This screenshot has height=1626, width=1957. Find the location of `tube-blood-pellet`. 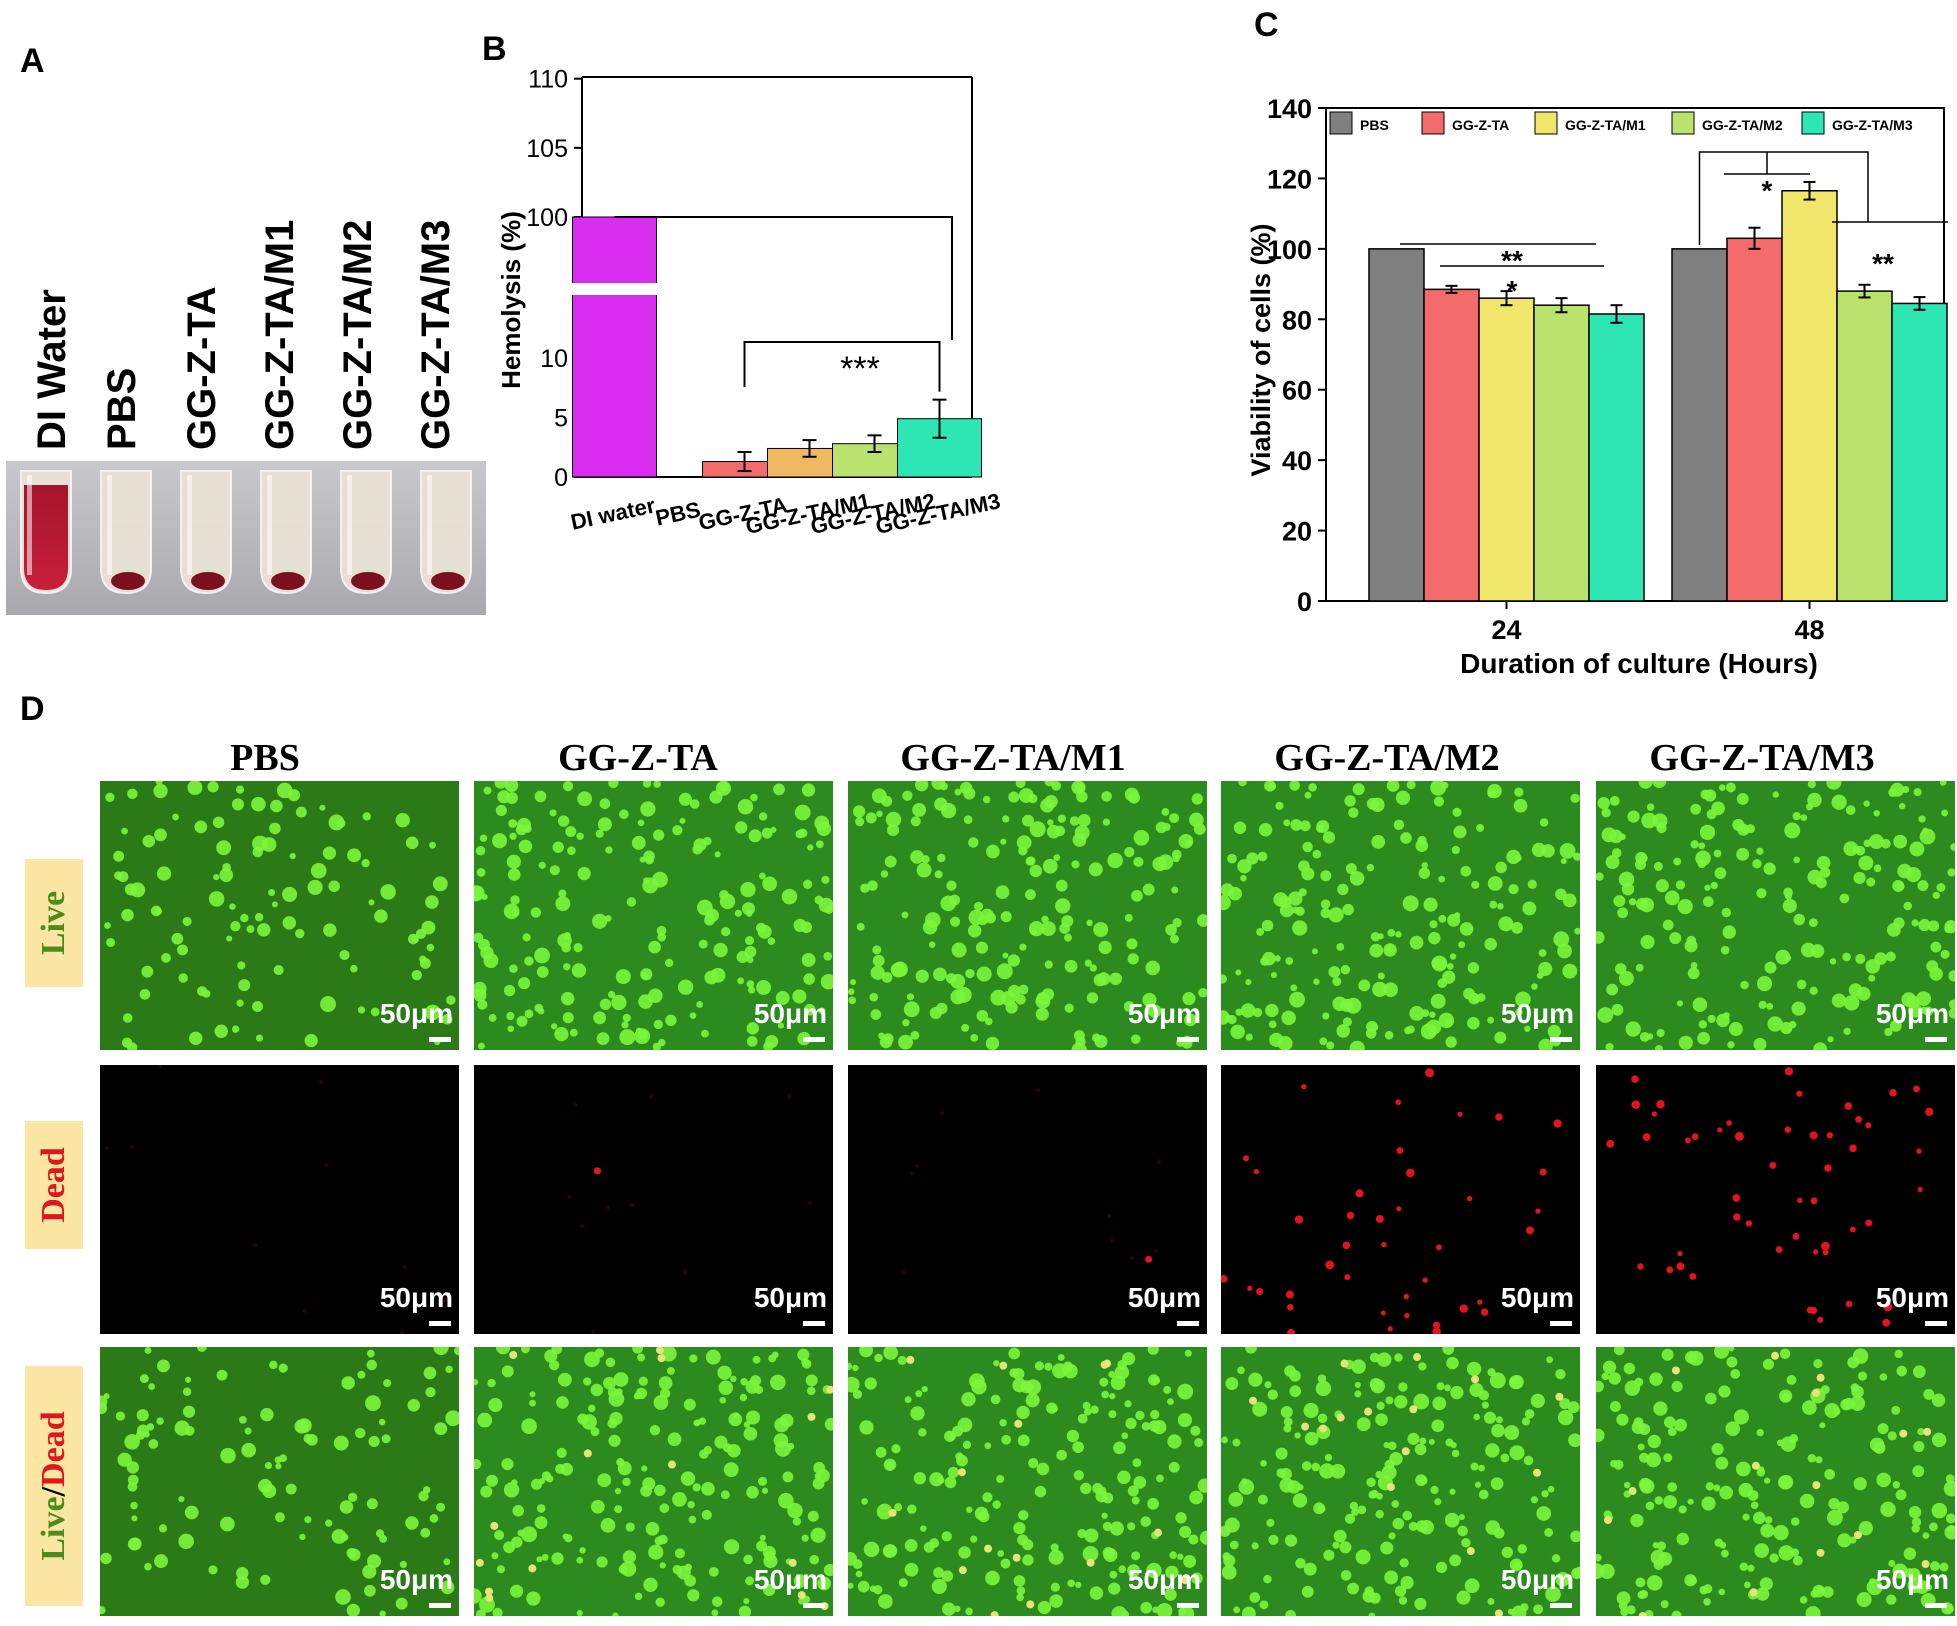

tube-blood-pellet is located at coordinates (208, 581).